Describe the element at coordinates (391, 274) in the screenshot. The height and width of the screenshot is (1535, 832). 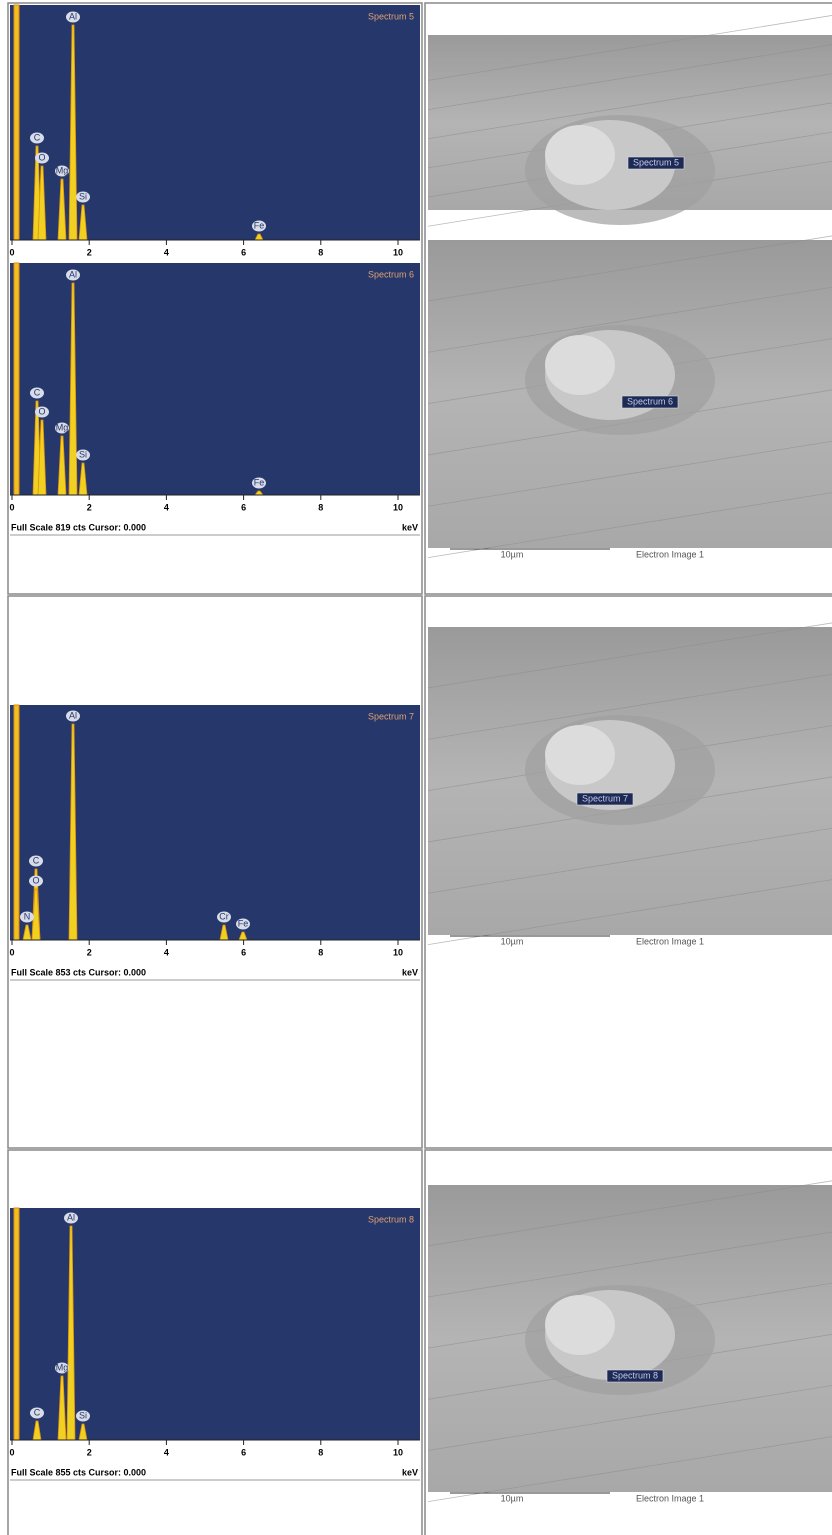
I see `spectrum-title: Spectrum 6` at that location.